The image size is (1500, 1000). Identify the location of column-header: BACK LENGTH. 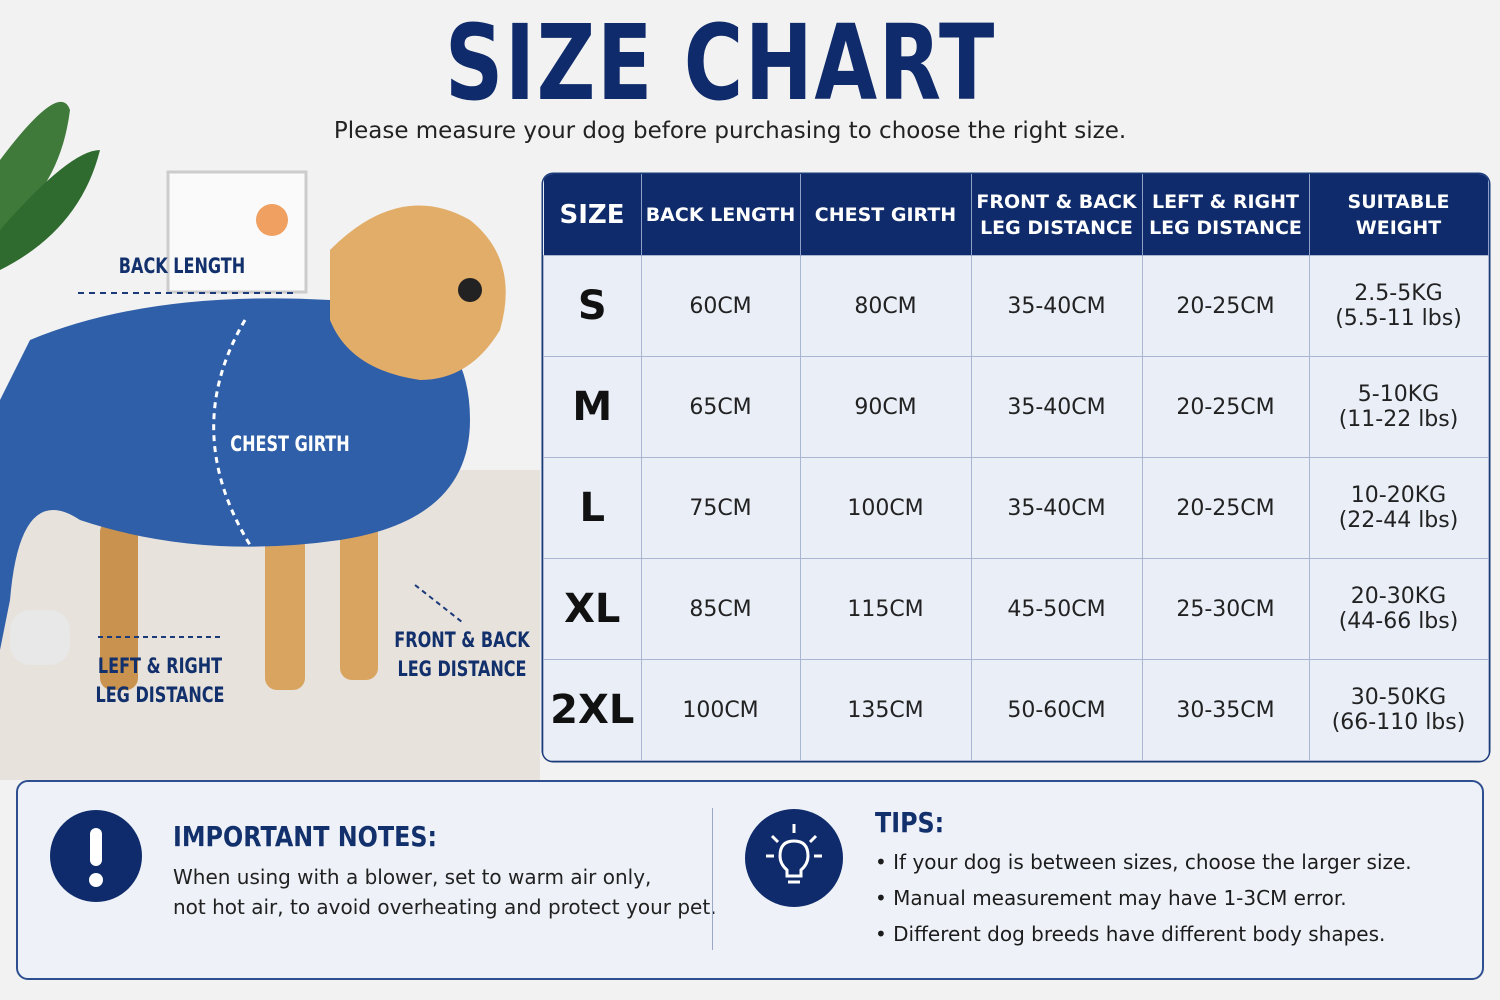
(721, 215).